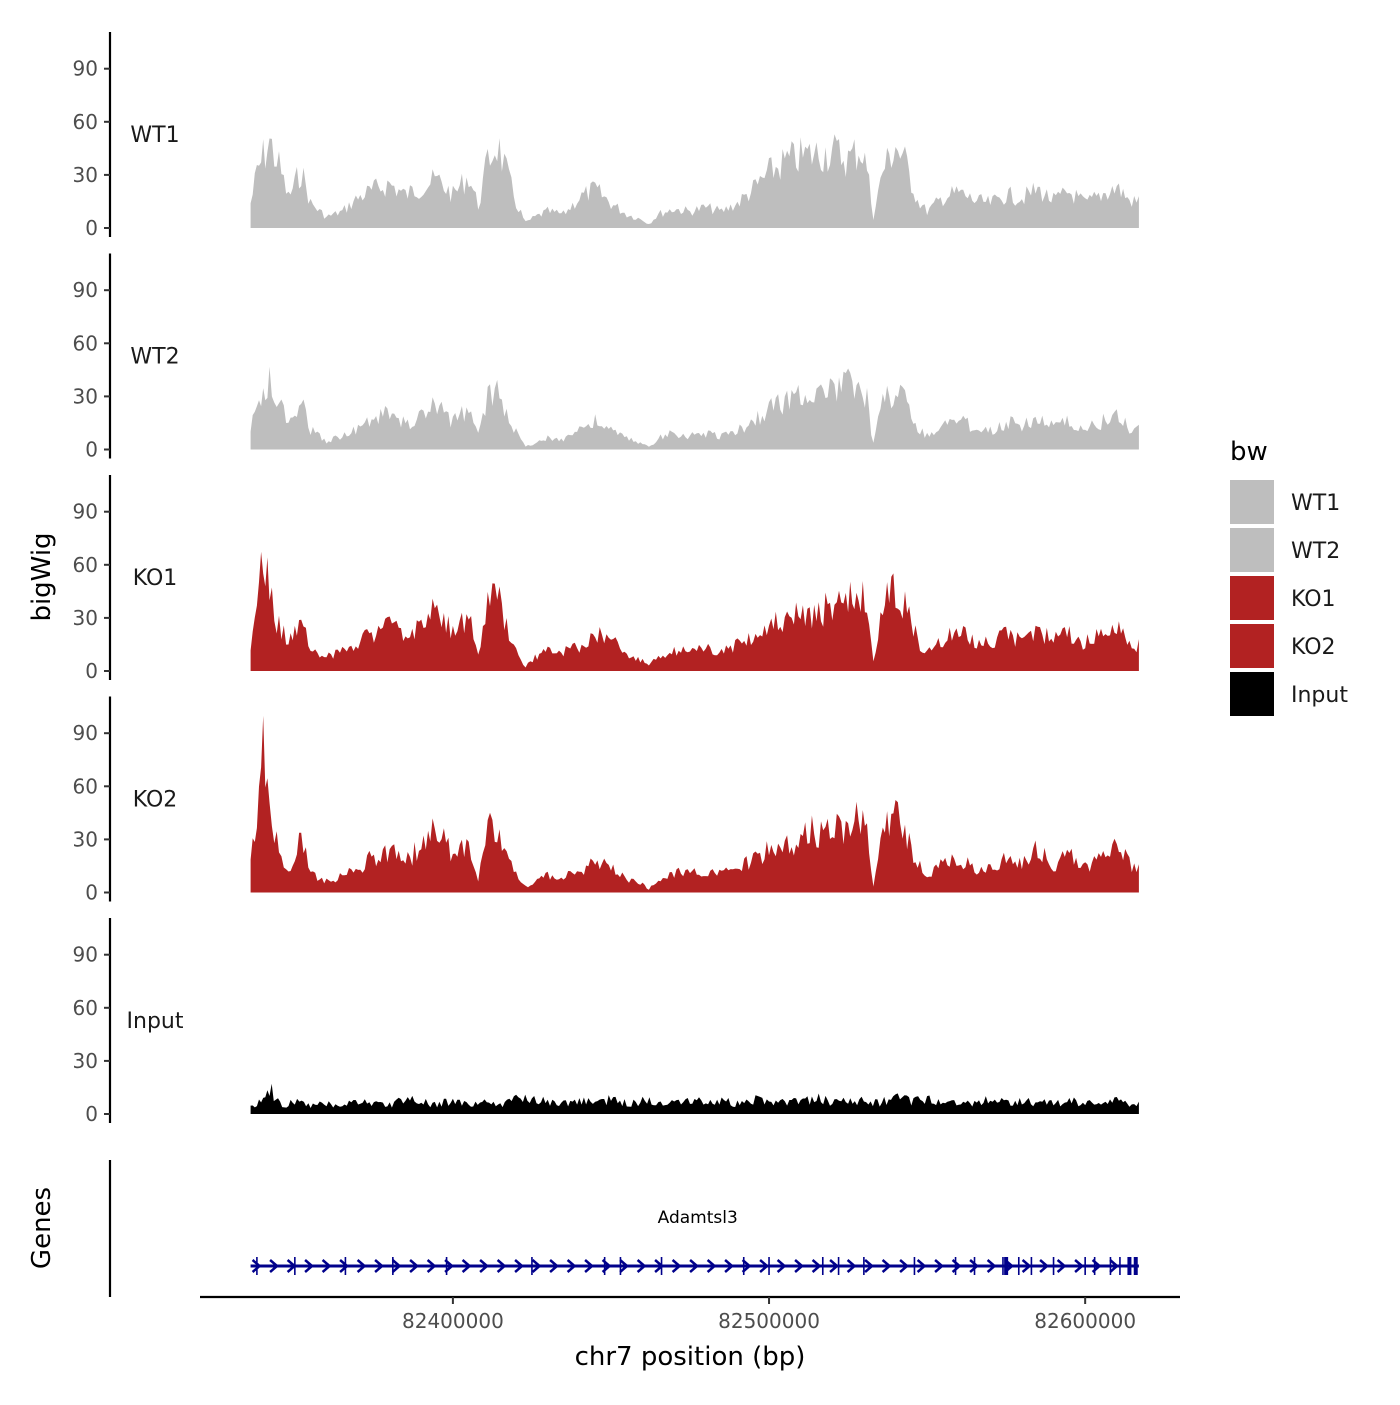 The width and height of the screenshot is (1400, 1405). I want to click on track-label-wt2: WT2, so click(154, 357).